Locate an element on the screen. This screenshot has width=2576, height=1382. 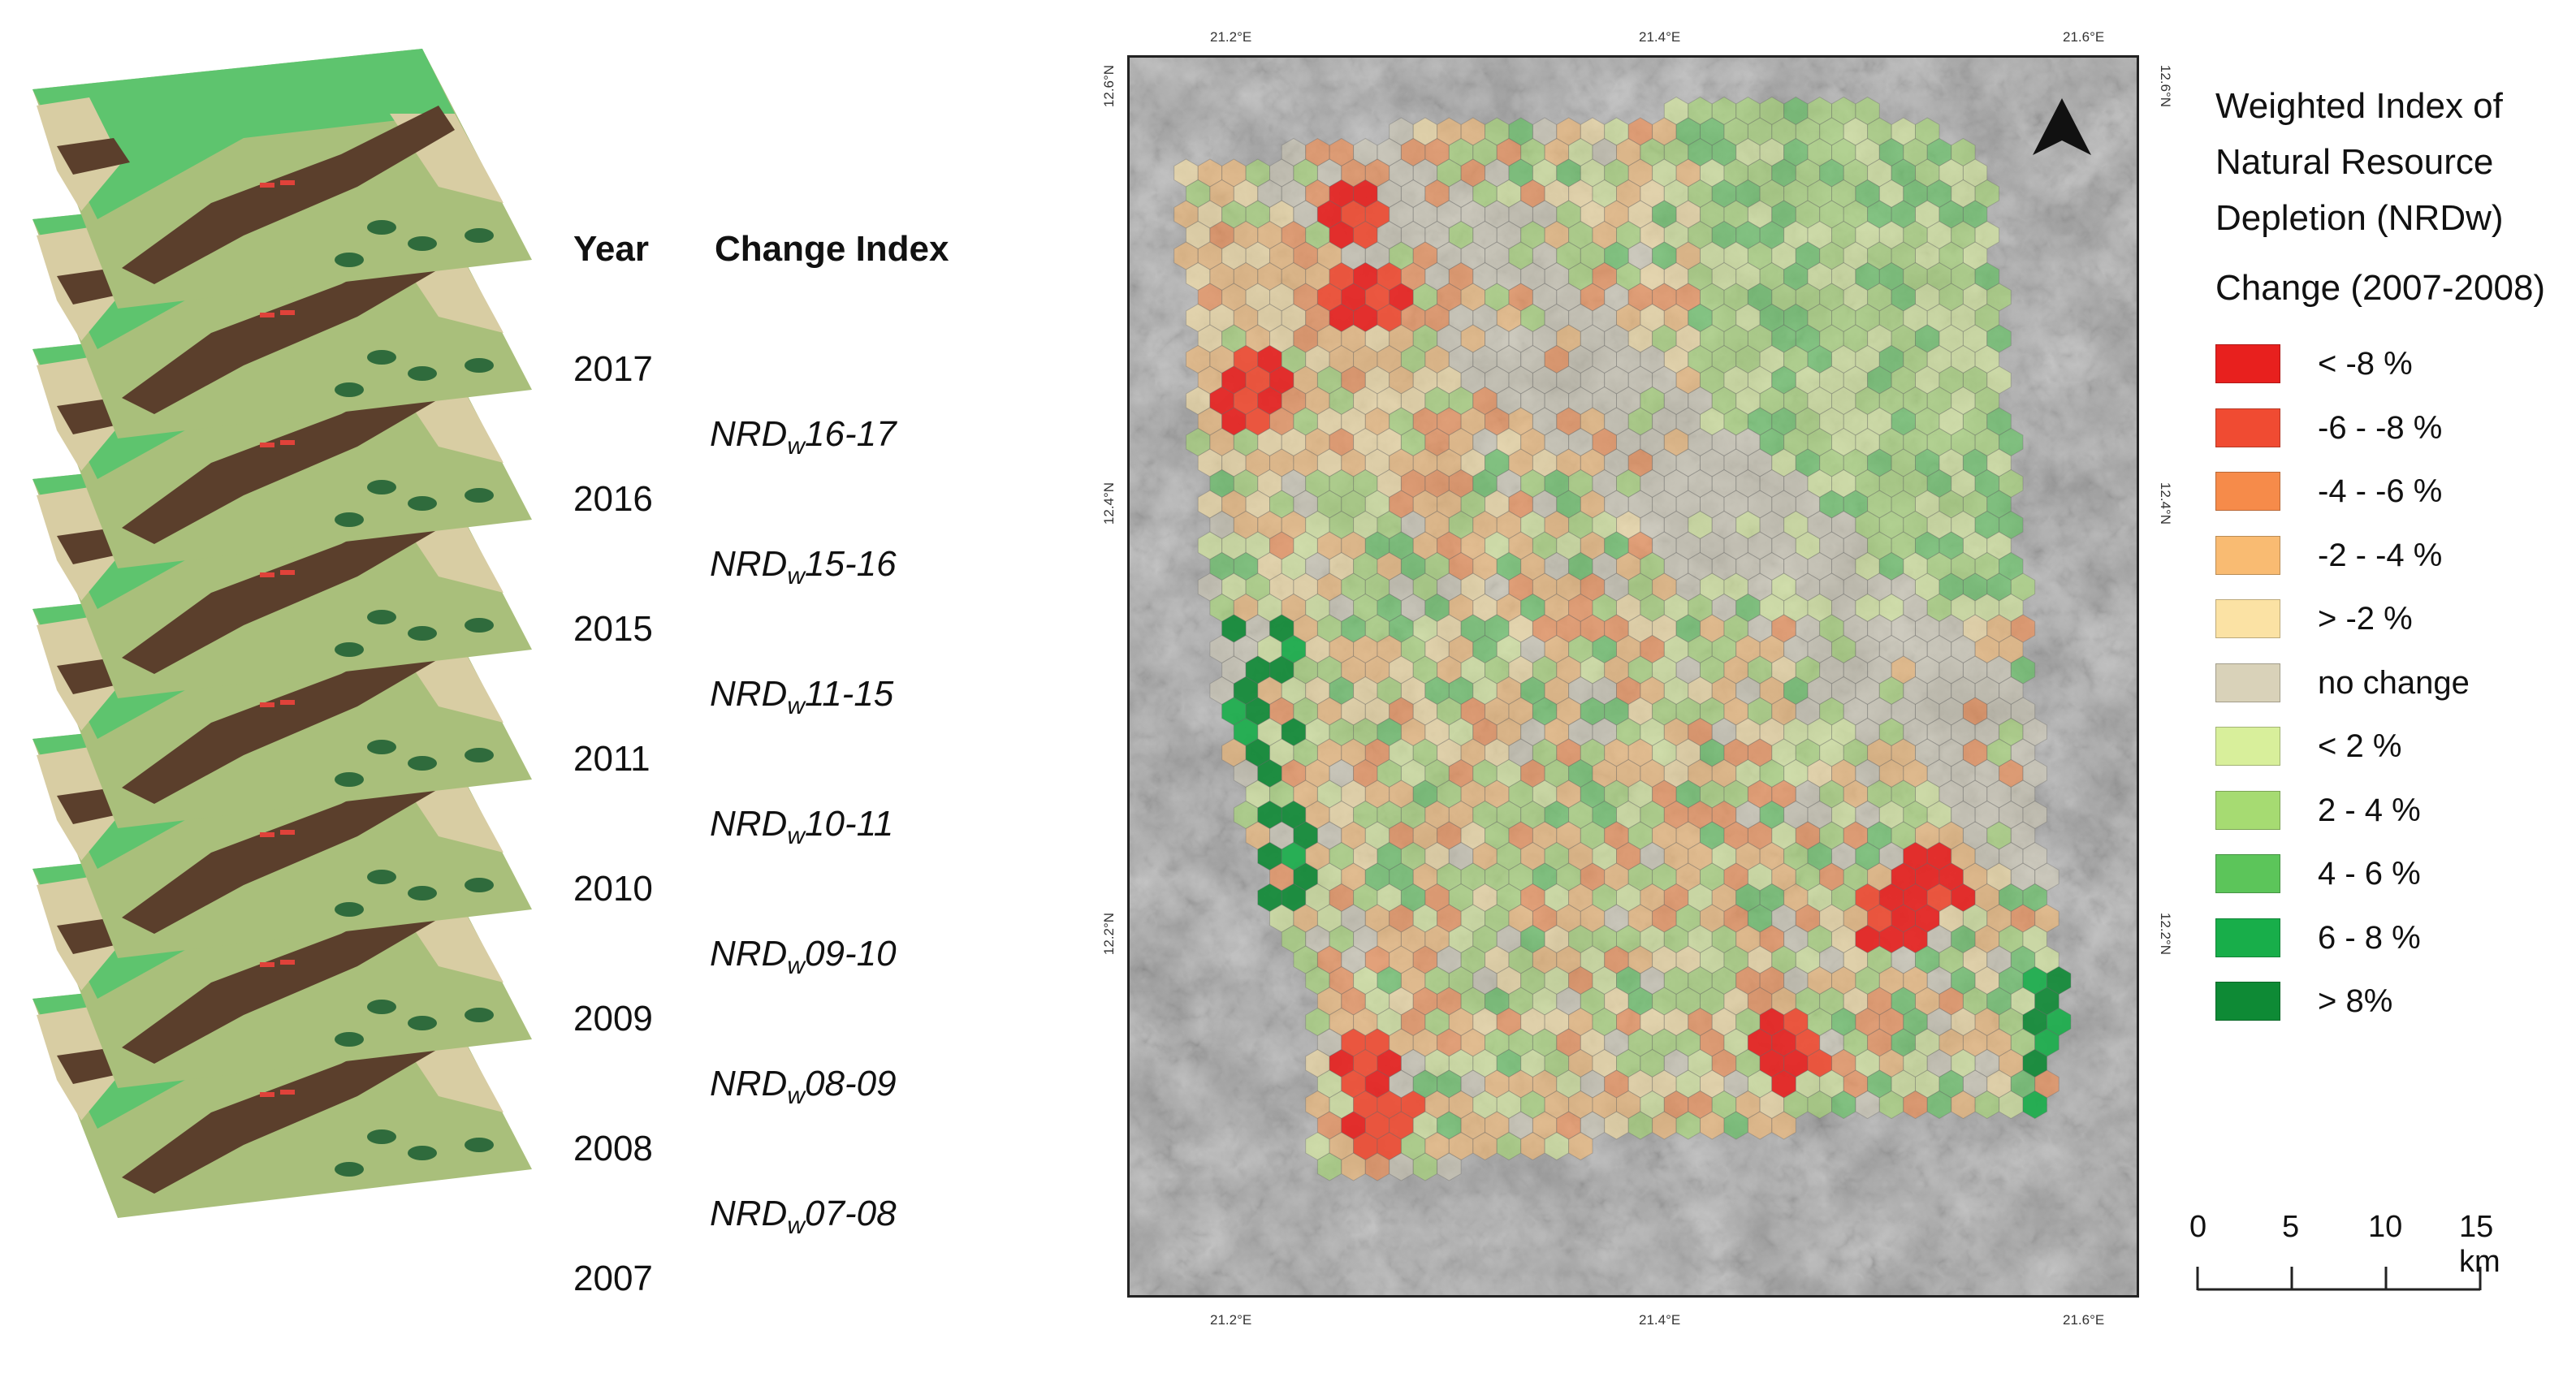
change-index-label: NRDw07-08 is located at coordinates (804, 1216).